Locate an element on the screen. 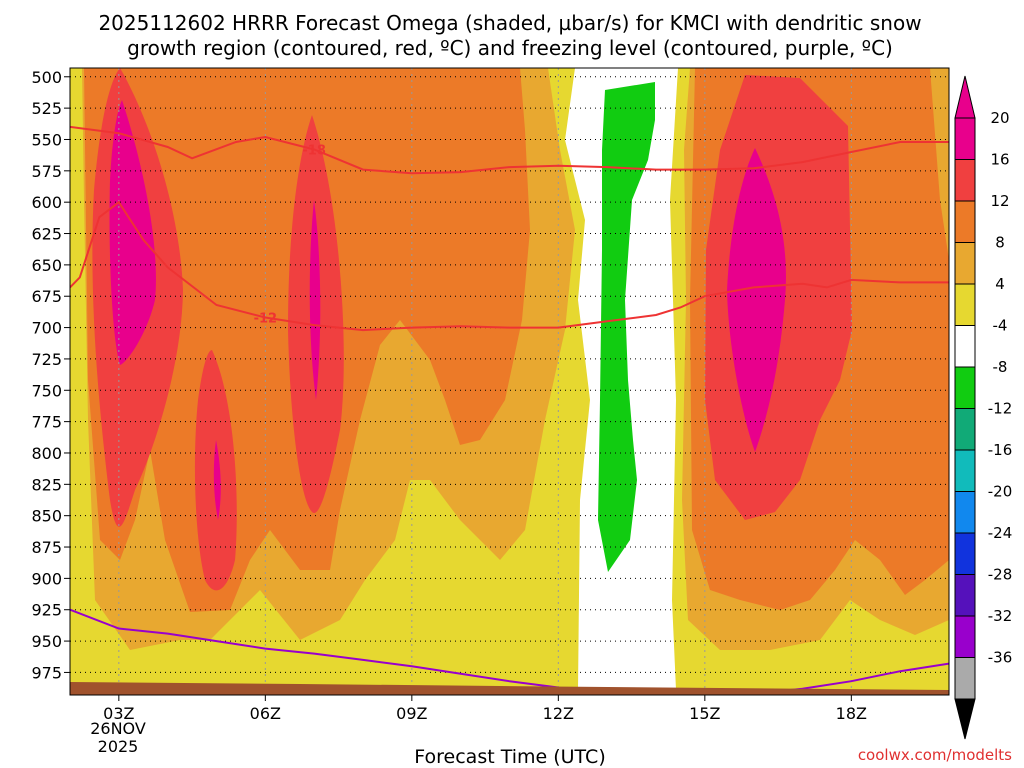 This screenshot has height=768, width=1024. y-tick-label: 575 is located at coordinates (46, 171).